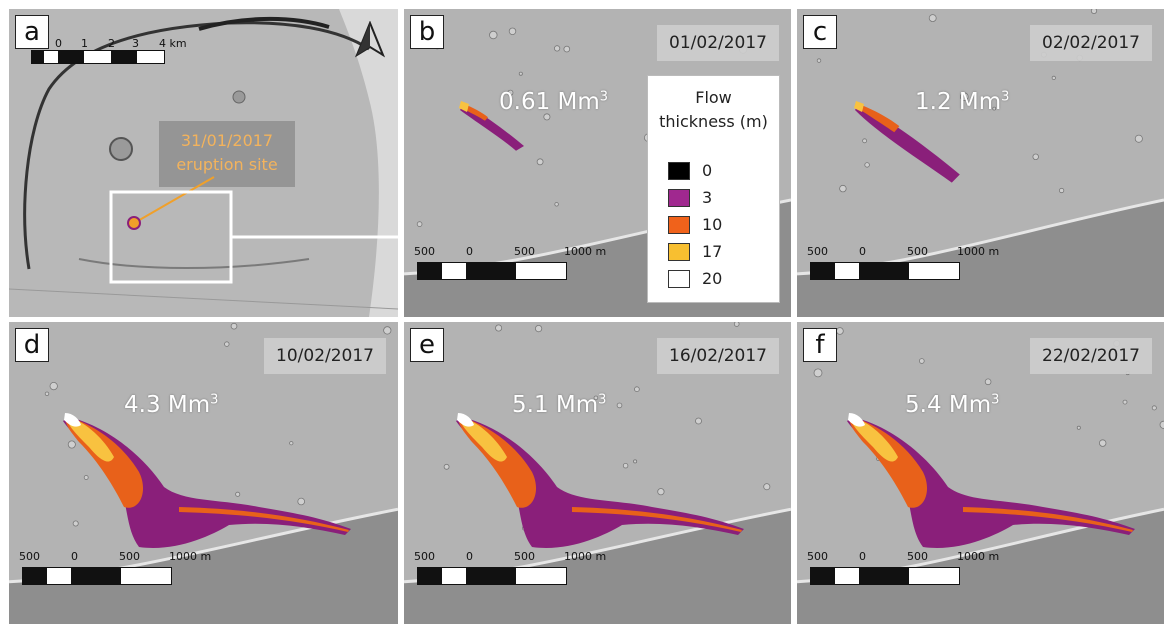  I want to click on date-label-e: 16/02/2017, so click(718, 356).